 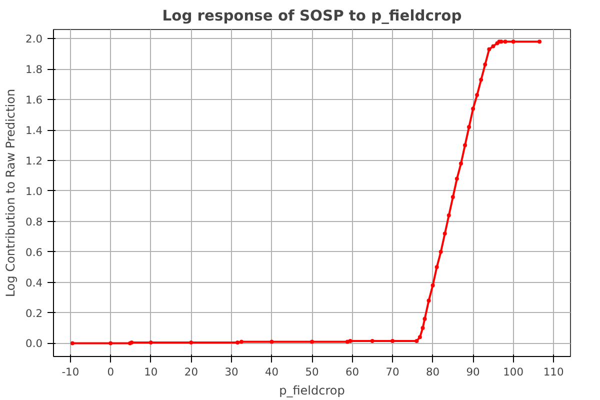 I want to click on x-tick-label: 110, so click(x=553, y=372).